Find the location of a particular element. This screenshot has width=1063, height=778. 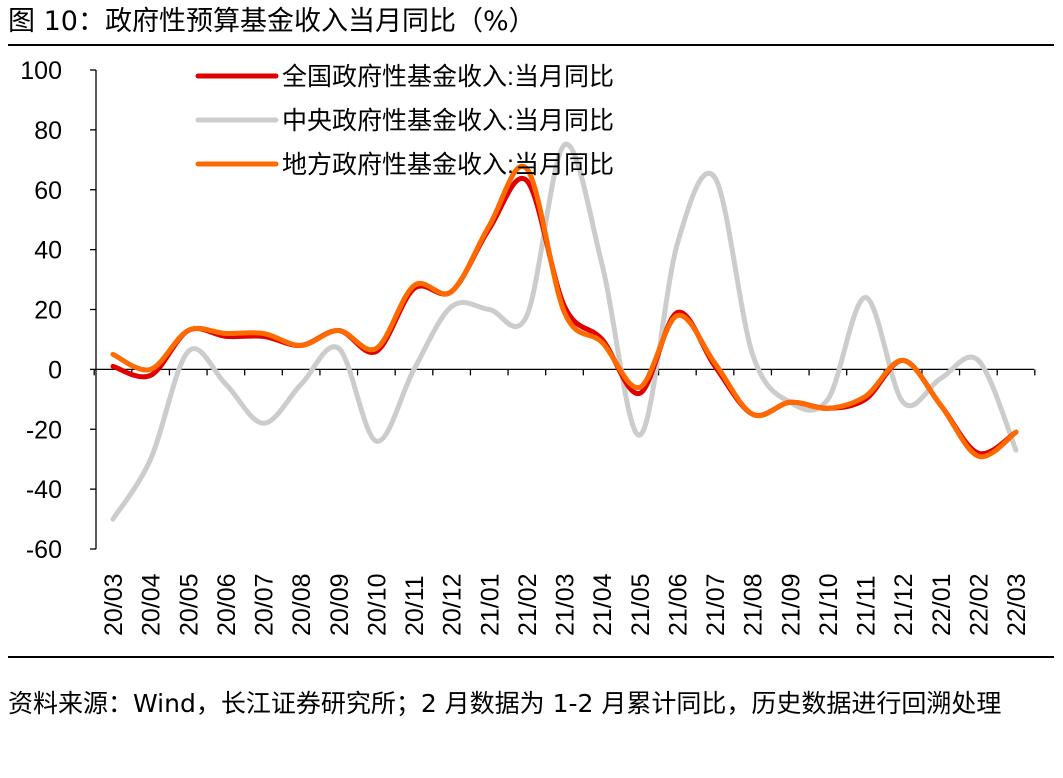

legend-label-central: 中央政府性基金收入:当月同比 is located at coordinates (448, 121).